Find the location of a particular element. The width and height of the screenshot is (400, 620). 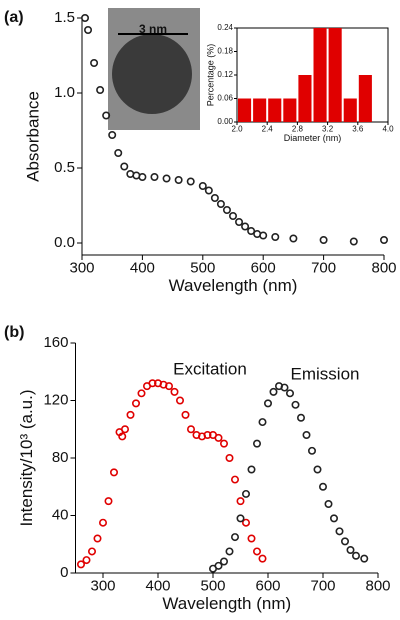

x-tick-label: 2.4 is located at coordinates (268, 128).